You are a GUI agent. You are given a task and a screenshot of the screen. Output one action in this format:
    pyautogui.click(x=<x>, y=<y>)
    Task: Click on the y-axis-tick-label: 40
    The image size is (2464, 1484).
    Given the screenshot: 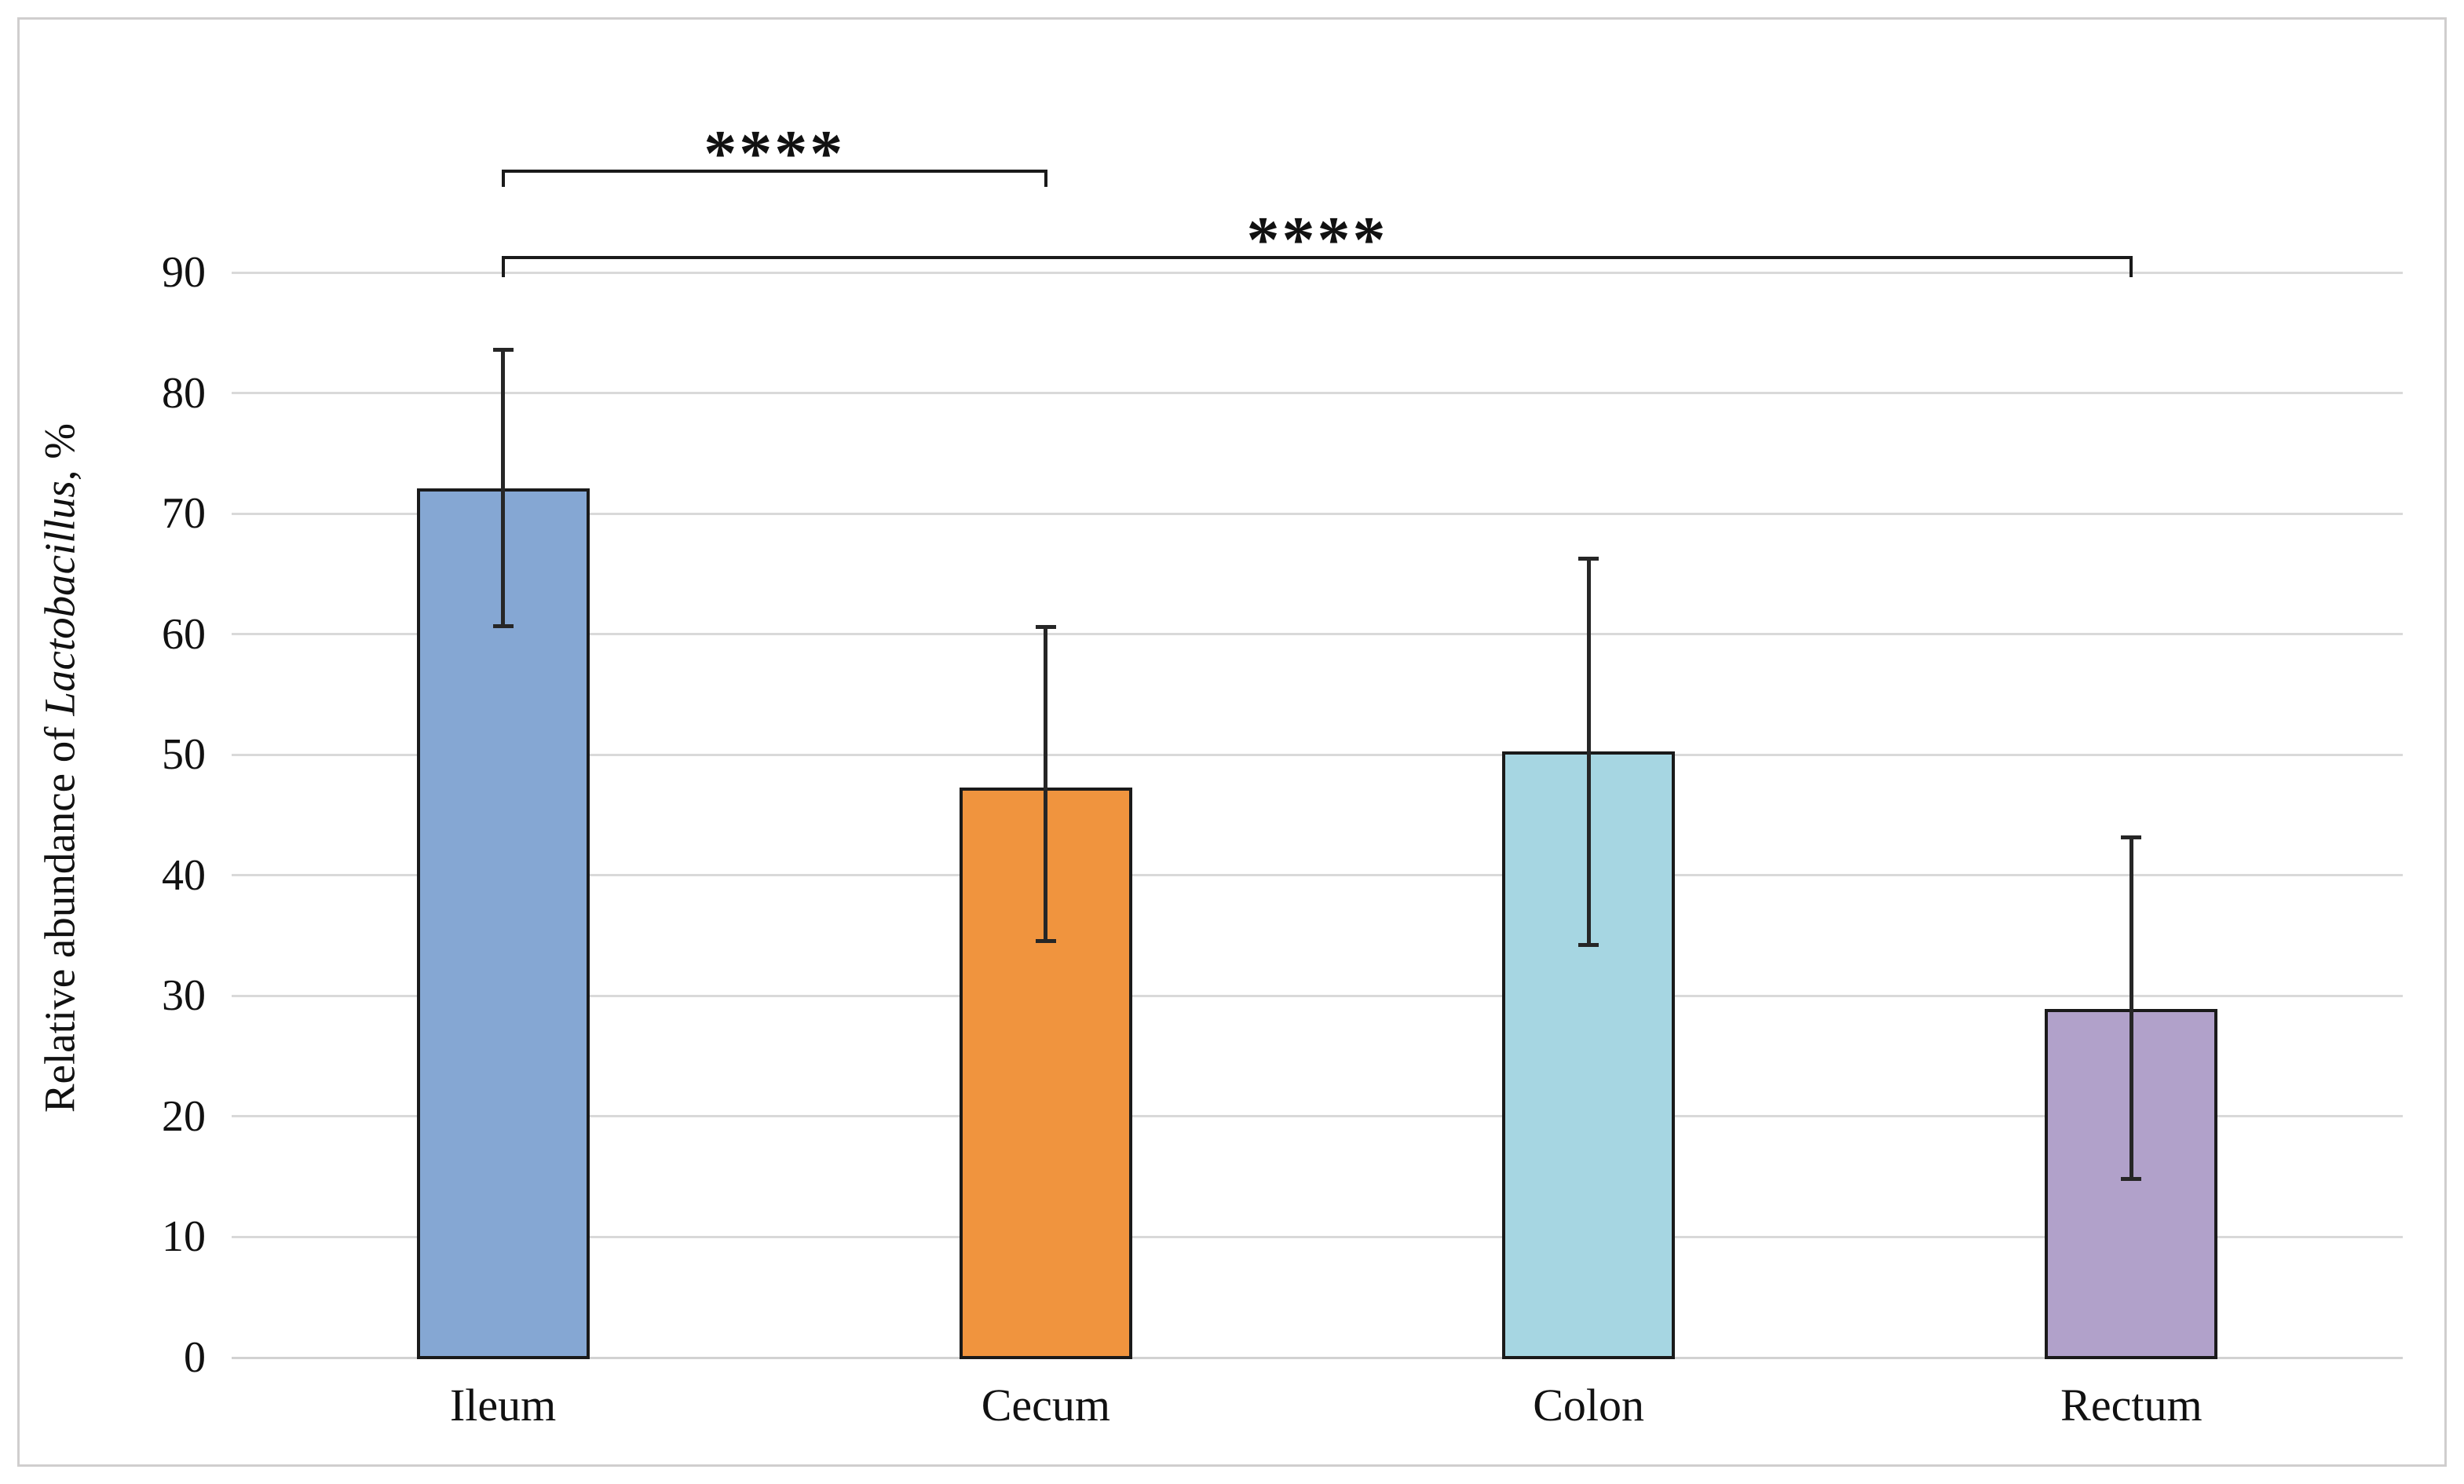 What is the action you would take?
    pyautogui.click(x=184, y=875)
    